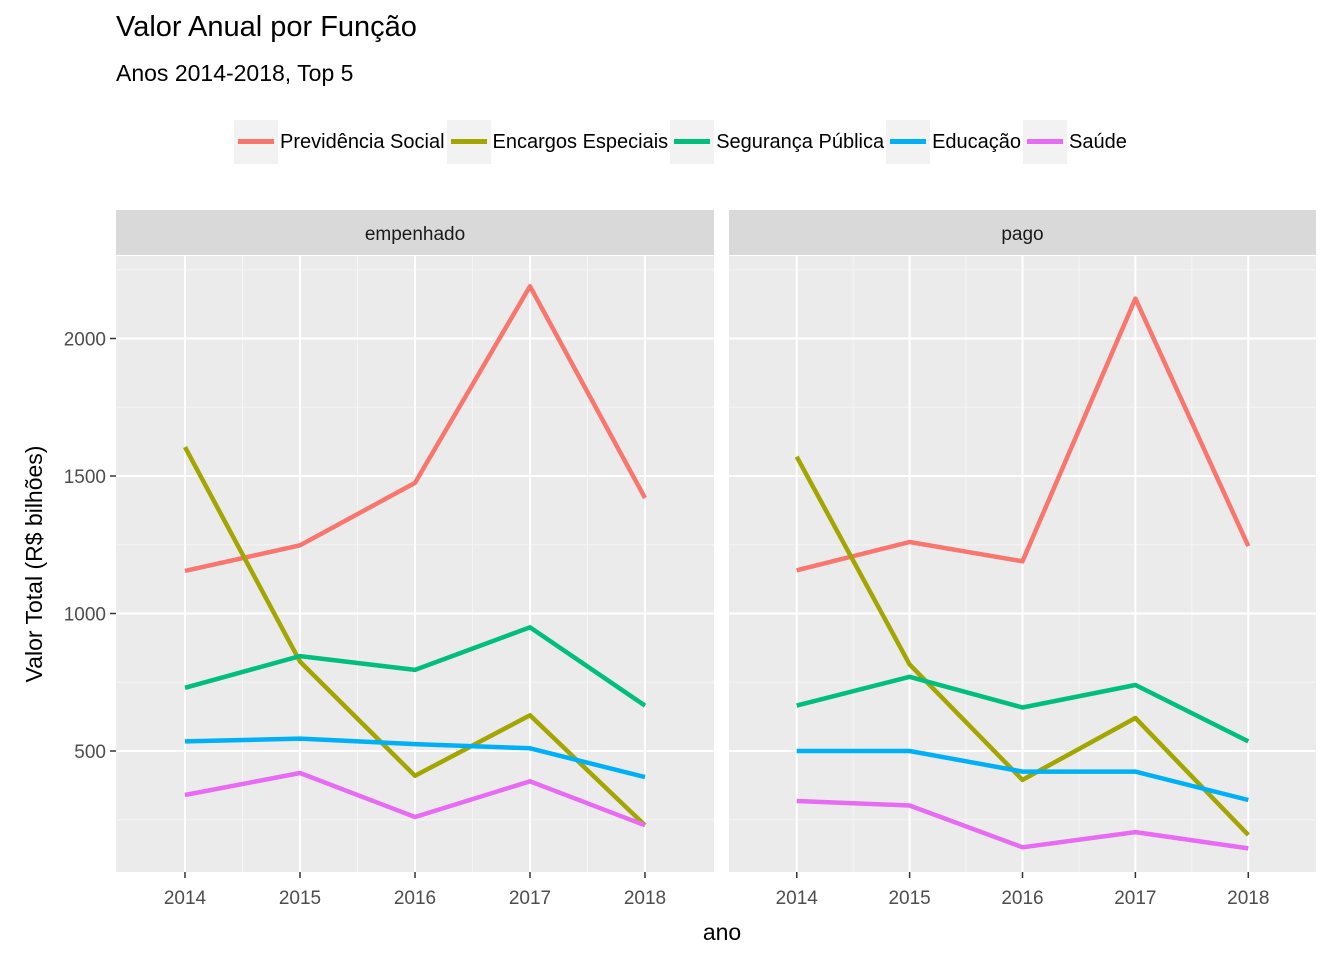 This screenshot has height=960, width=1344. I want to click on legend-label: Saúde, so click(1098, 141).